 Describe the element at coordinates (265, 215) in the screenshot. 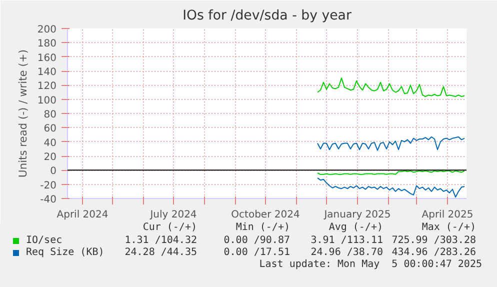

I see `x-tick-label: October 2024` at that location.